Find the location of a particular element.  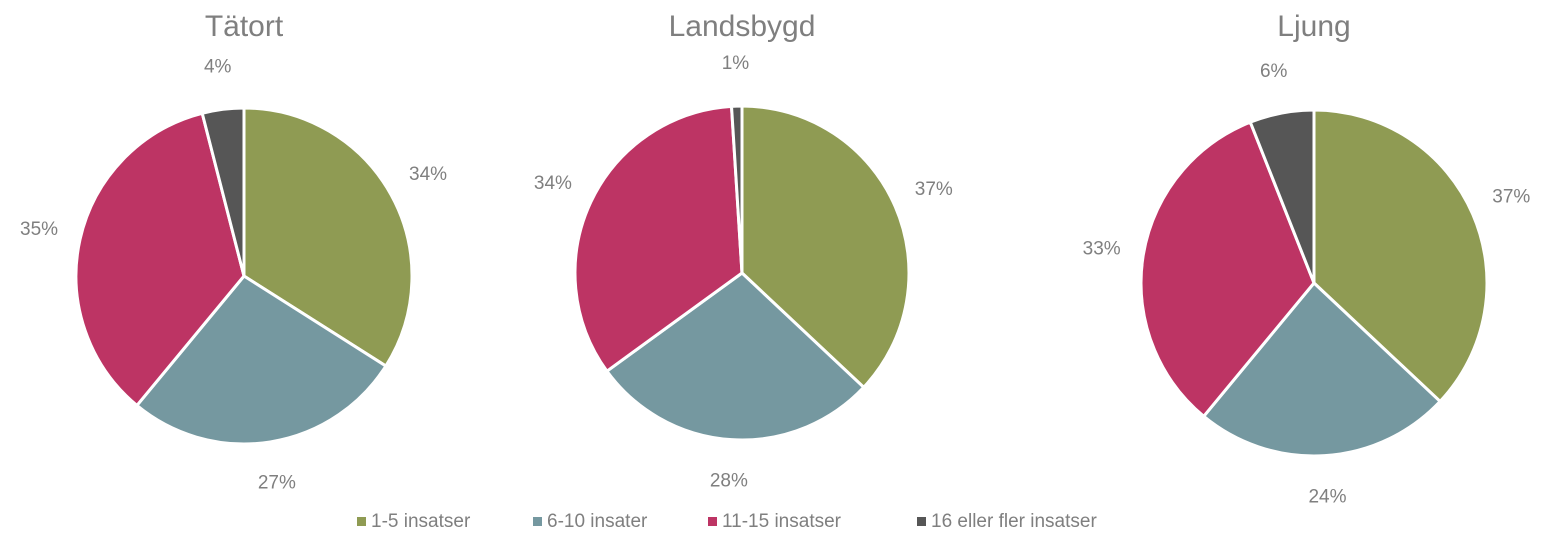

legend-label: 11-15 insatser is located at coordinates (782, 521).